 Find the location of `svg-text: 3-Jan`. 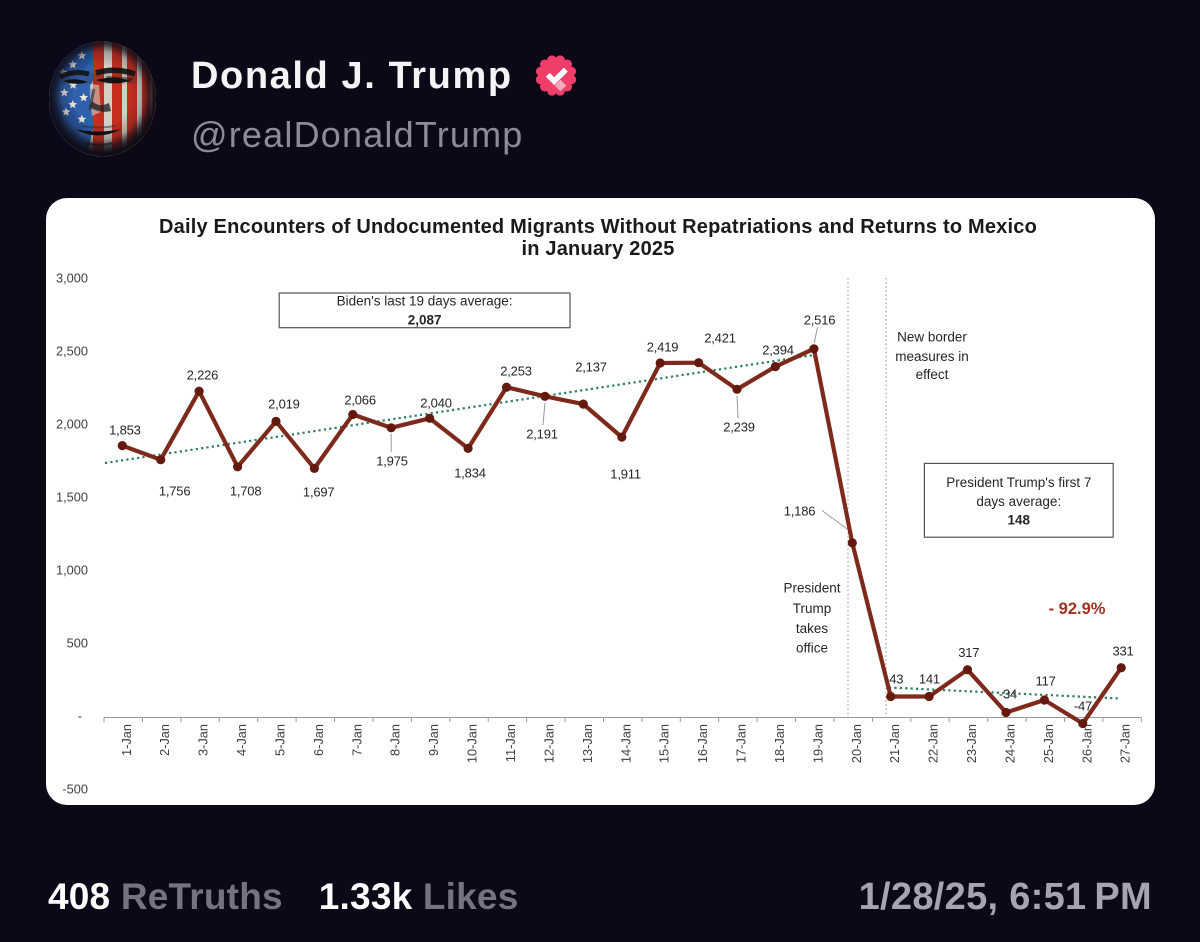

svg-text: 3-Jan is located at coordinates (203, 740).